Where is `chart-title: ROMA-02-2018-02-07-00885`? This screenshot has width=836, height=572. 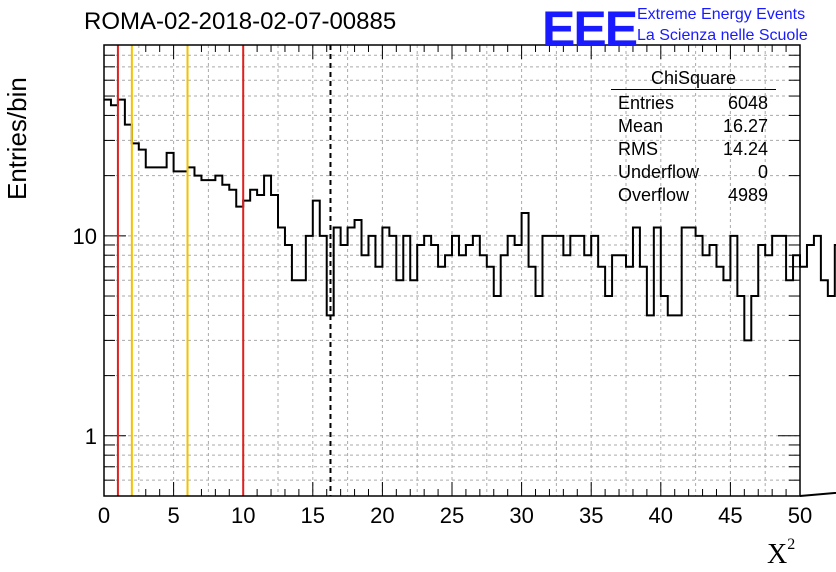
chart-title: ROMA-02-2018-02-07-00885 is located at coordinates (240, 22).